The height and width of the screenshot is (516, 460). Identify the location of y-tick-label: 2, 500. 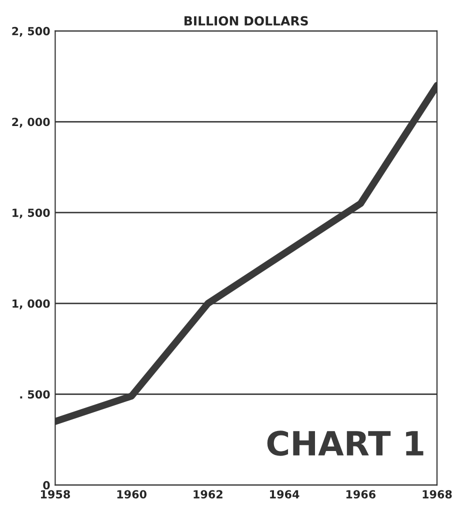
(31, 31).